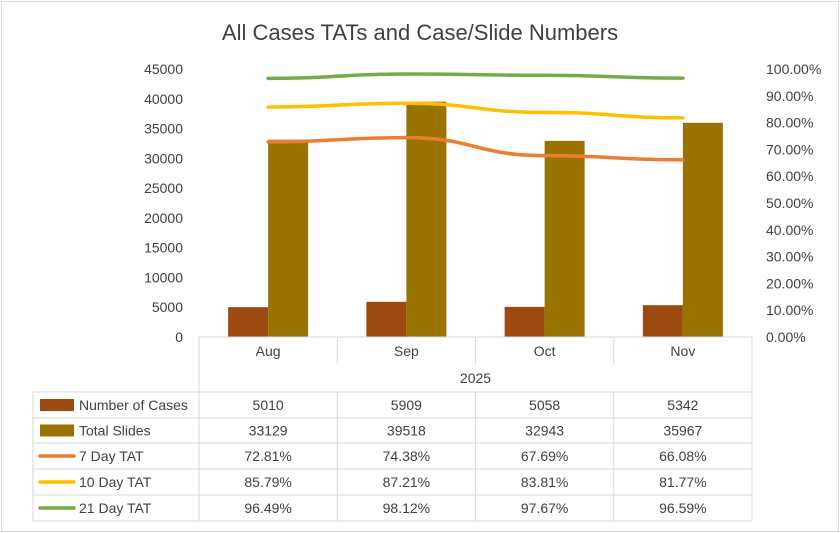 The image size is (840, 533). What do you see at coordinates (789, 310) in the screenshot?
I see `right-axis-tick-label: 10.00%` at bounding box center [789, 310].